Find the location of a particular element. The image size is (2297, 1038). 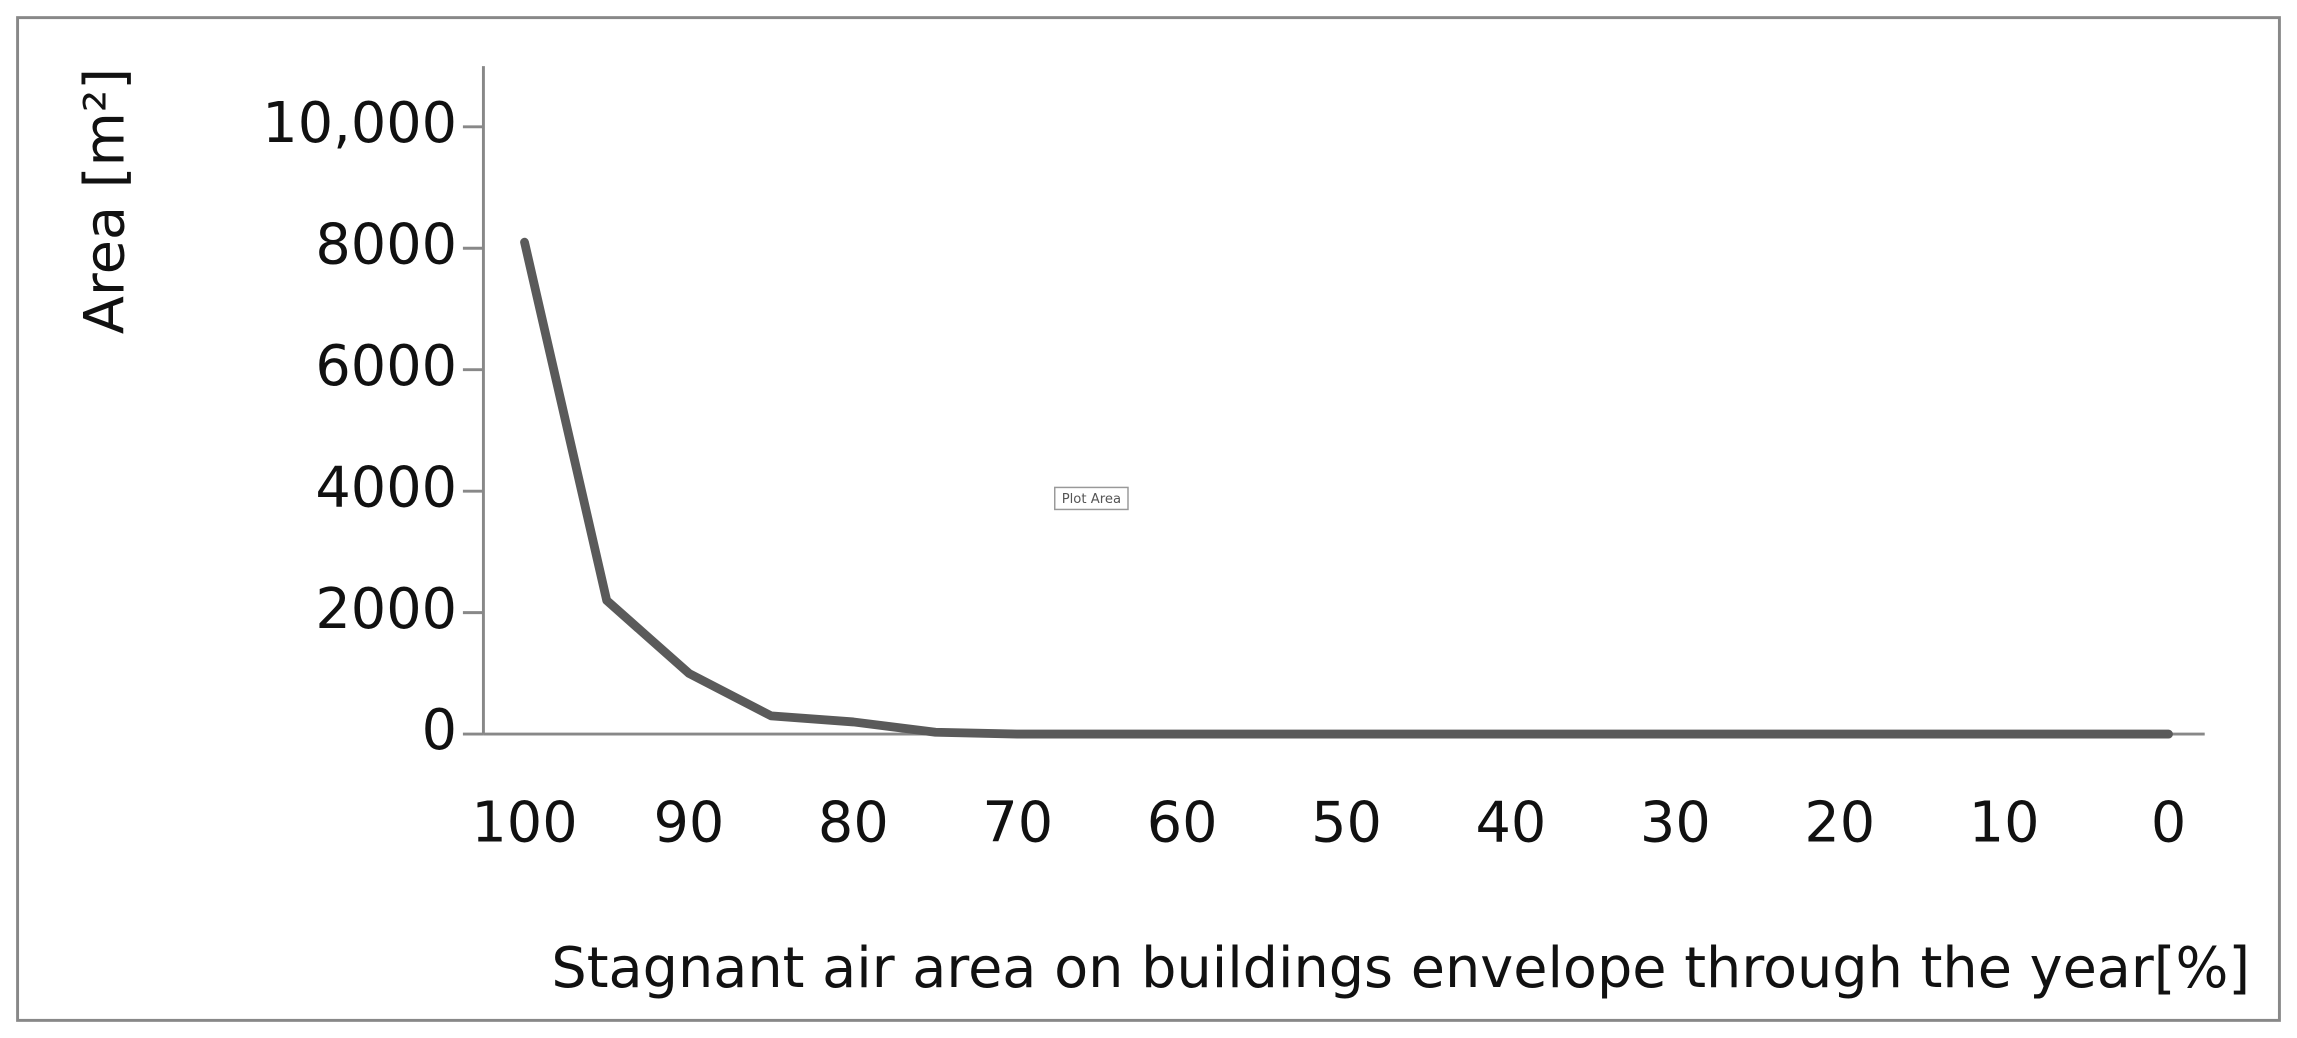

y-tick-label: 2000 is located at coordinates (386, 609).